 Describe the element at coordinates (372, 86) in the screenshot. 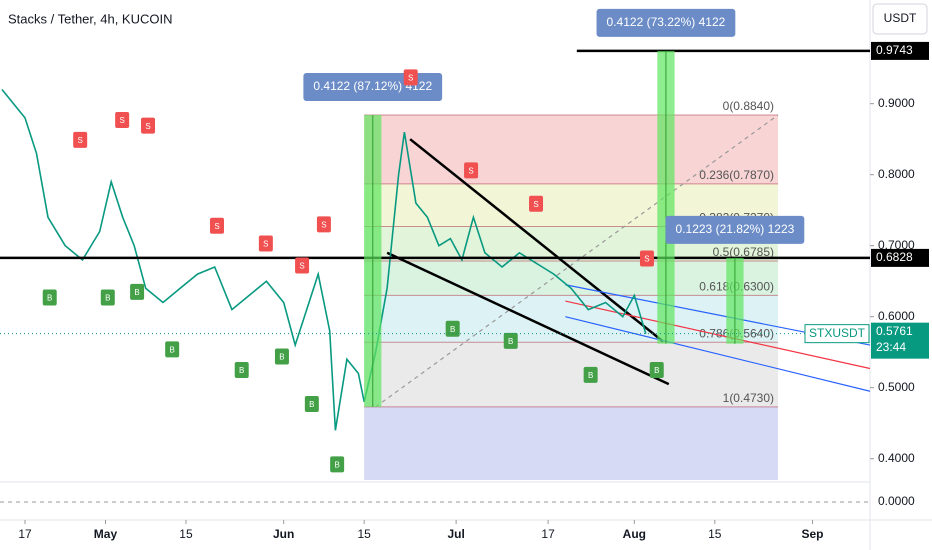

I see `measure-label: 0.4122 (87.12%) 4122` at that location.